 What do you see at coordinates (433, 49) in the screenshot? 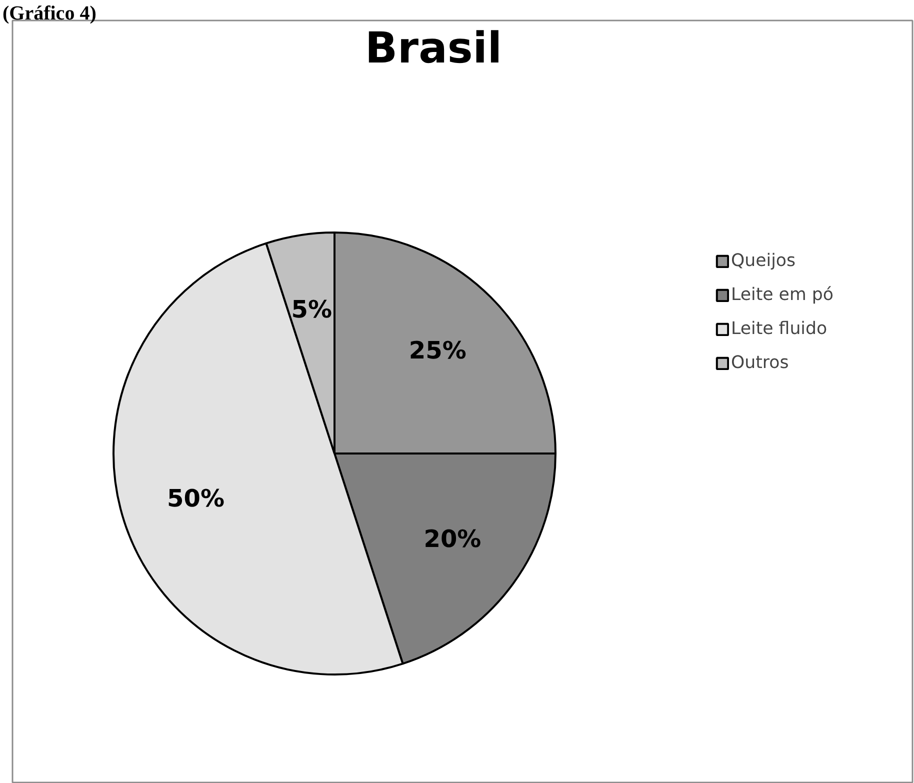
I see `chart-title: Brasil` at bounding box center [433, 49].